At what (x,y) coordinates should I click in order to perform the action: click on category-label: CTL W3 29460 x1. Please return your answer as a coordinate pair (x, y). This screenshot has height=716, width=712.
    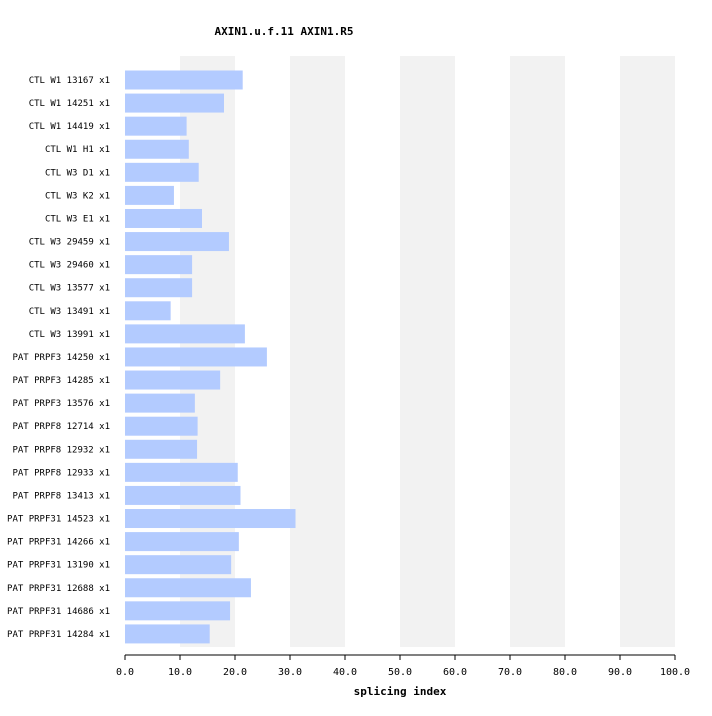
    Looking at the image, I should click on (69, 266).